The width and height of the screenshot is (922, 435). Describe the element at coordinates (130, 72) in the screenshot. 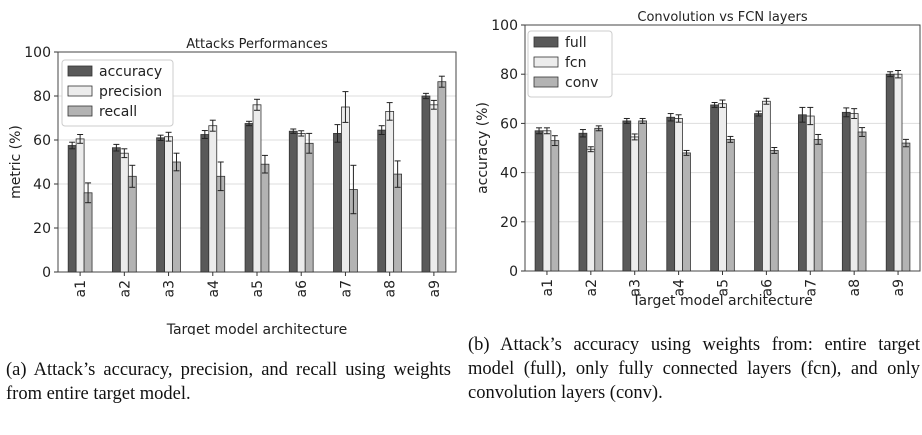

I see `legend-label-accuracy: accuracy` at that location.